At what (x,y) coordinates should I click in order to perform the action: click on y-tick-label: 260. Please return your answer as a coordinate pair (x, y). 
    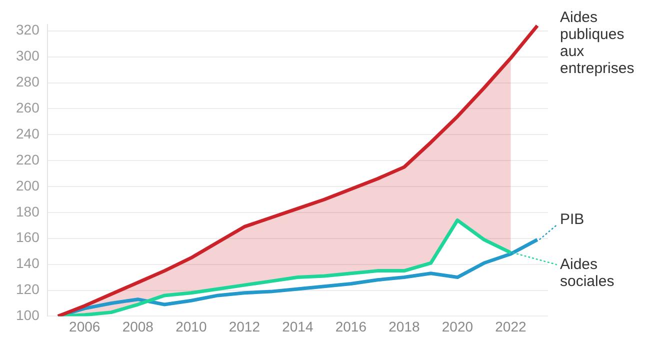
    Looking at the image, I should click on (28, 108).